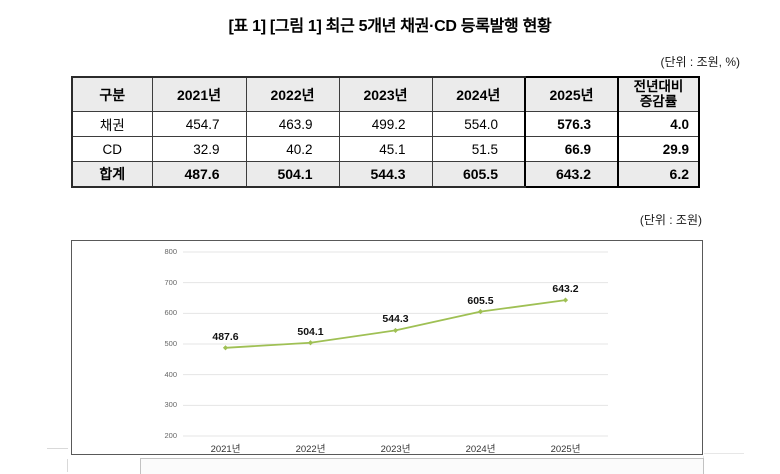 The image size is (780, 474). What do you see at coordinates (225, 449) in the screenshot?
I see `x-axis-tick-label: 2021년` at bounding box center [225, 449].